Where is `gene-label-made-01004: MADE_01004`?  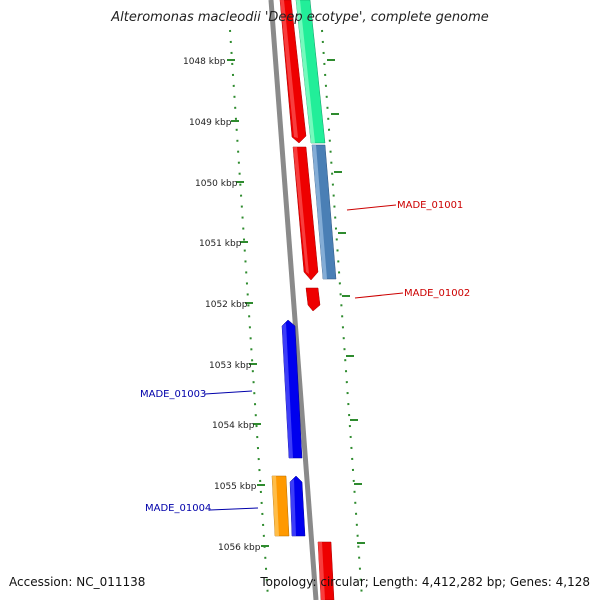
gene-label-made-01004: MADE_01004 is located at coordinates (178, 508).